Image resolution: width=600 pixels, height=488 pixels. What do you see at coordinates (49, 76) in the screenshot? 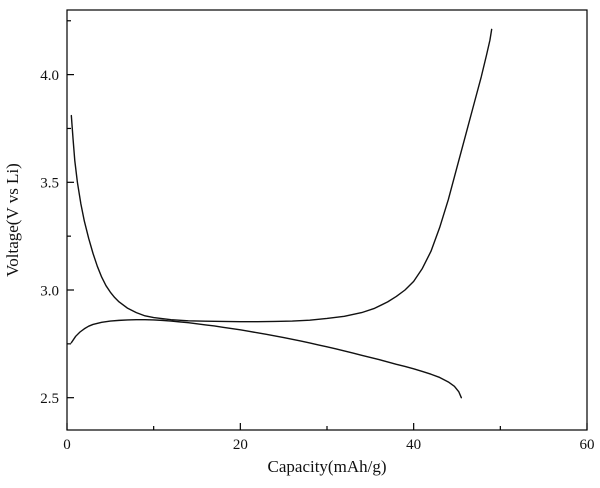
I see `y-tick-label: 4.0` at bounding box center [49, 76].